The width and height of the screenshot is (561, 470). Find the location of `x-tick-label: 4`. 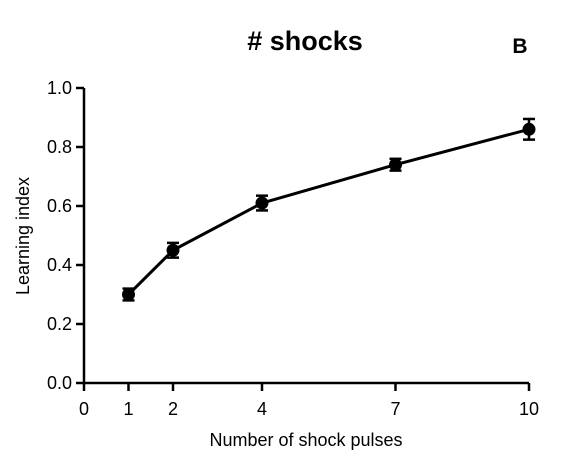

x-tick-label: 4 is located at coordinates (262, 409).